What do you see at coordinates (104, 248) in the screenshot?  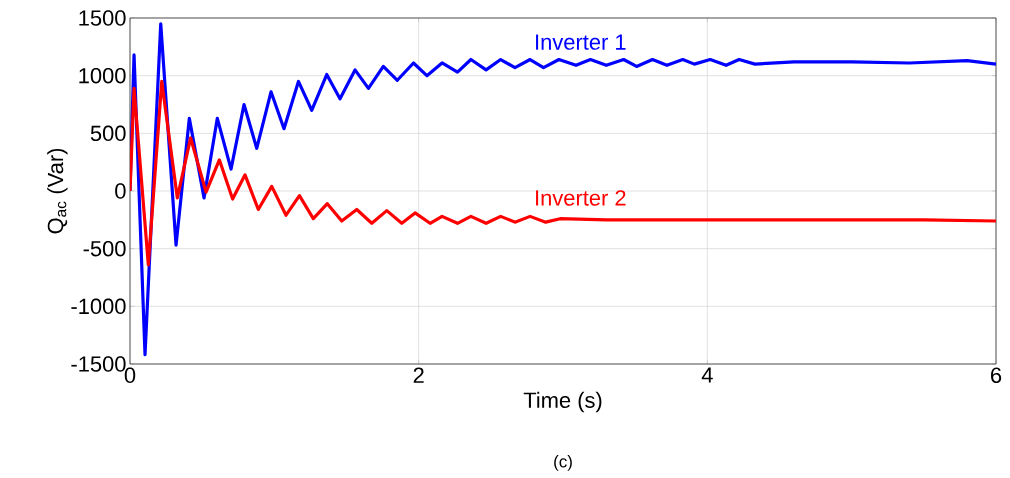 I see `y-tick-label: -500` at bounding box center [104, 248].